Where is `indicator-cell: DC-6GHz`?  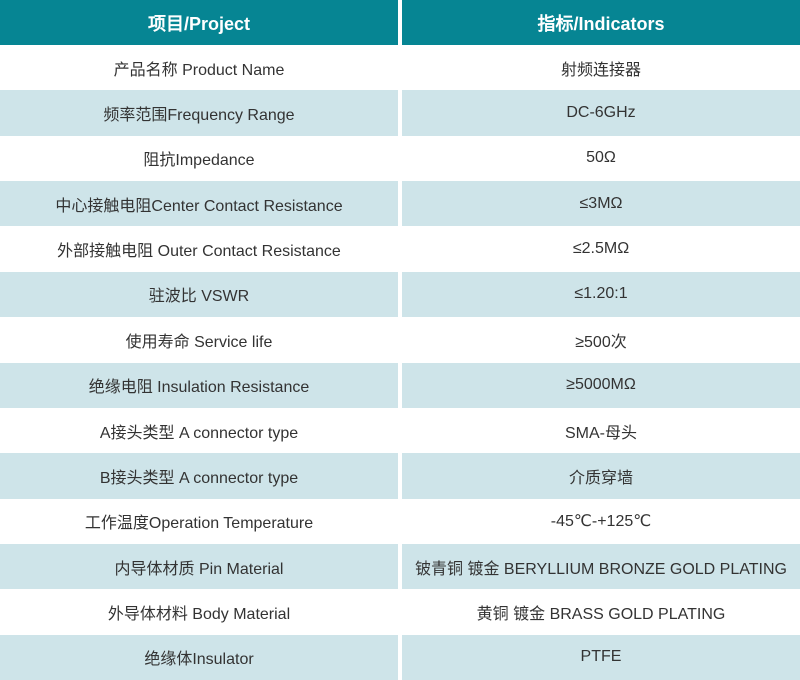 indicator-cell: DC-6GHz is located at coordinates (601, 113).